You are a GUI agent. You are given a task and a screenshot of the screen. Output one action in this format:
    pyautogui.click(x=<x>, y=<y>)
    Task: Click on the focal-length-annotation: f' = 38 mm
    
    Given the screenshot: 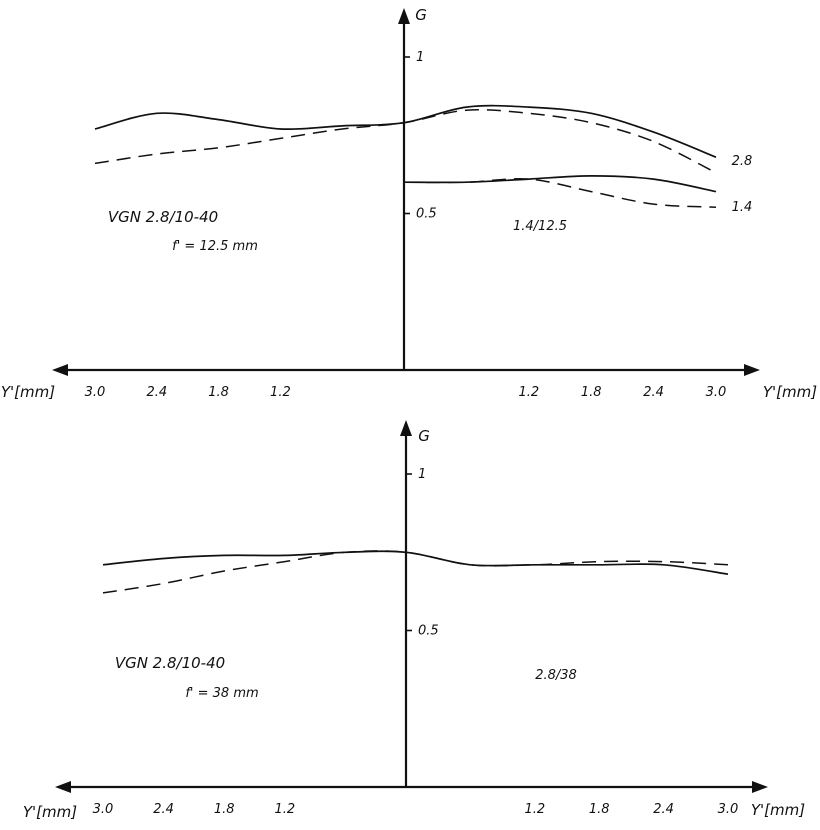 What is the action you would take?
    pyautogui.click(x=221, y=693)
    